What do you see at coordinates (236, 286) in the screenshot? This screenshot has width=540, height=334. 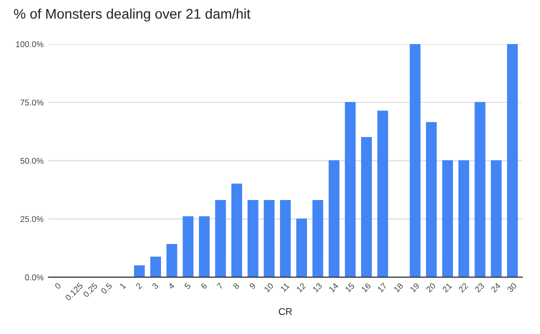 I see `x-tick-label: 8` at bounding box center [236, 286].